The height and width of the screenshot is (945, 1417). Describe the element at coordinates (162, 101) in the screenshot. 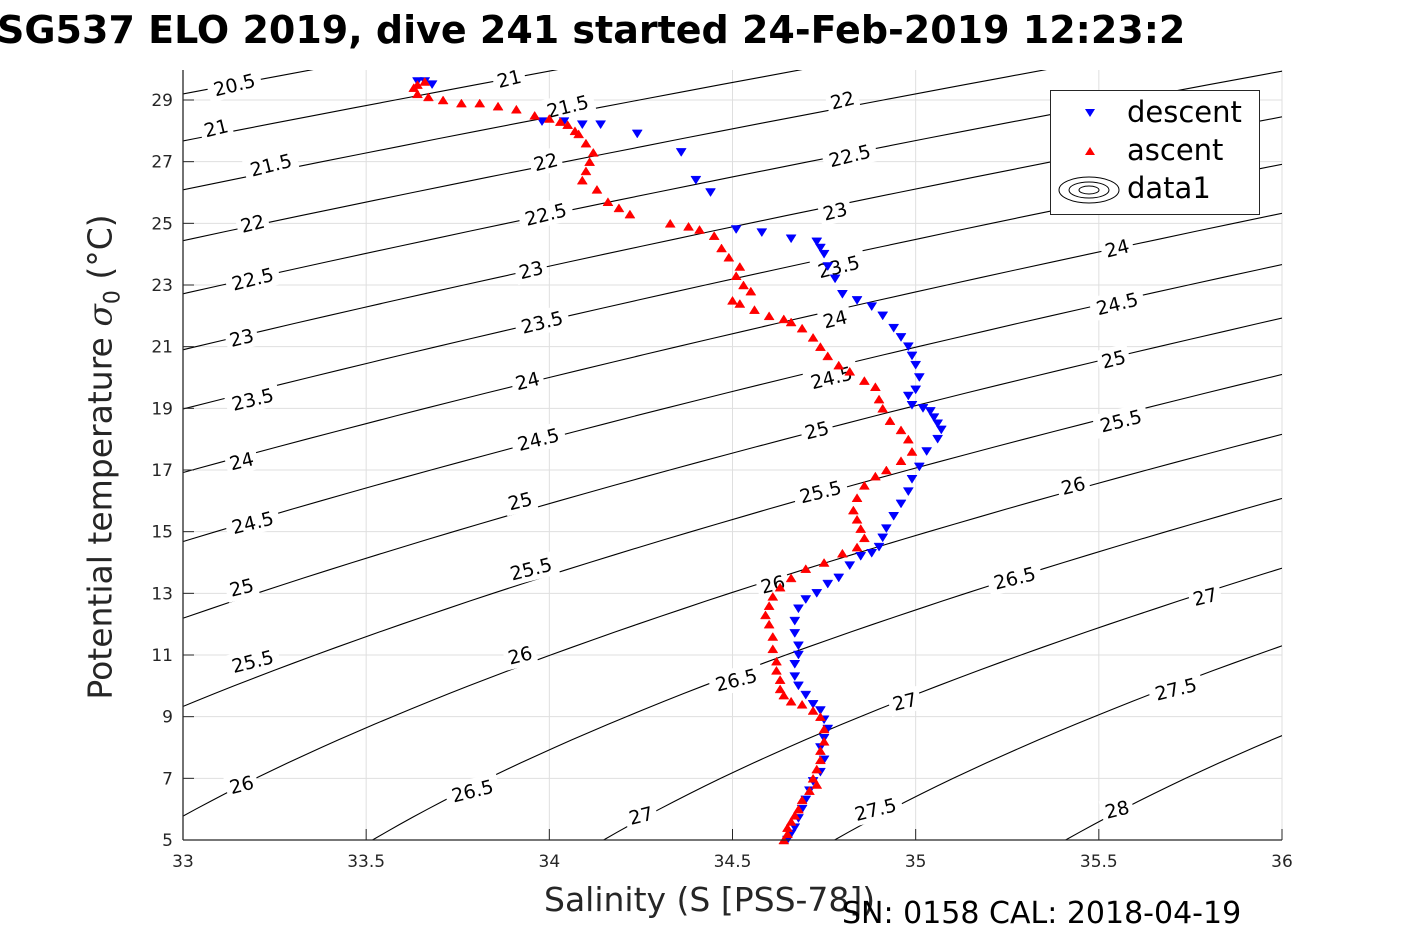

I see `y-tick-label: 29` at that location.